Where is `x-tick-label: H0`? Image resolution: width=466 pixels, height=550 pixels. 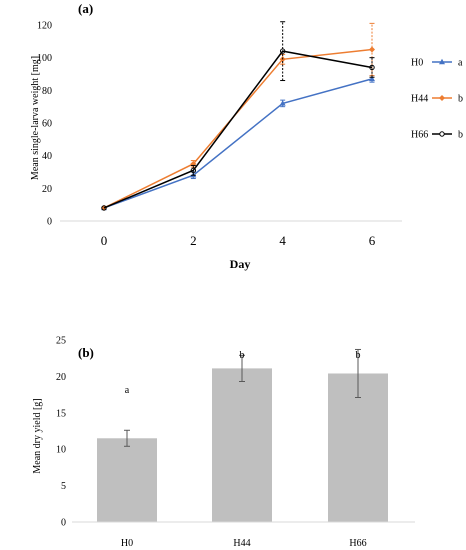 x-tick-label: H0 is located at coordinates (127, 543).